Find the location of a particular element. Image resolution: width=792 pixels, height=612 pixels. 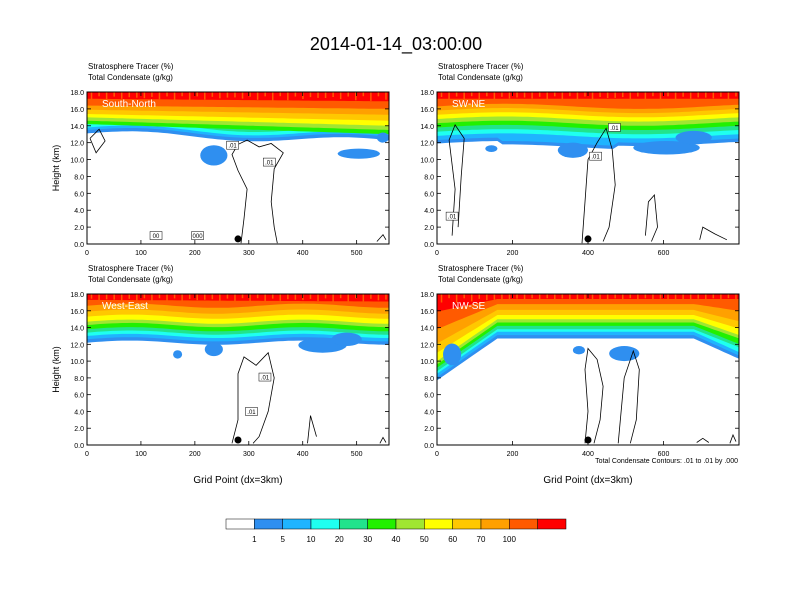

y-tick-label: 2.0 is located at coordinates (79, 228).